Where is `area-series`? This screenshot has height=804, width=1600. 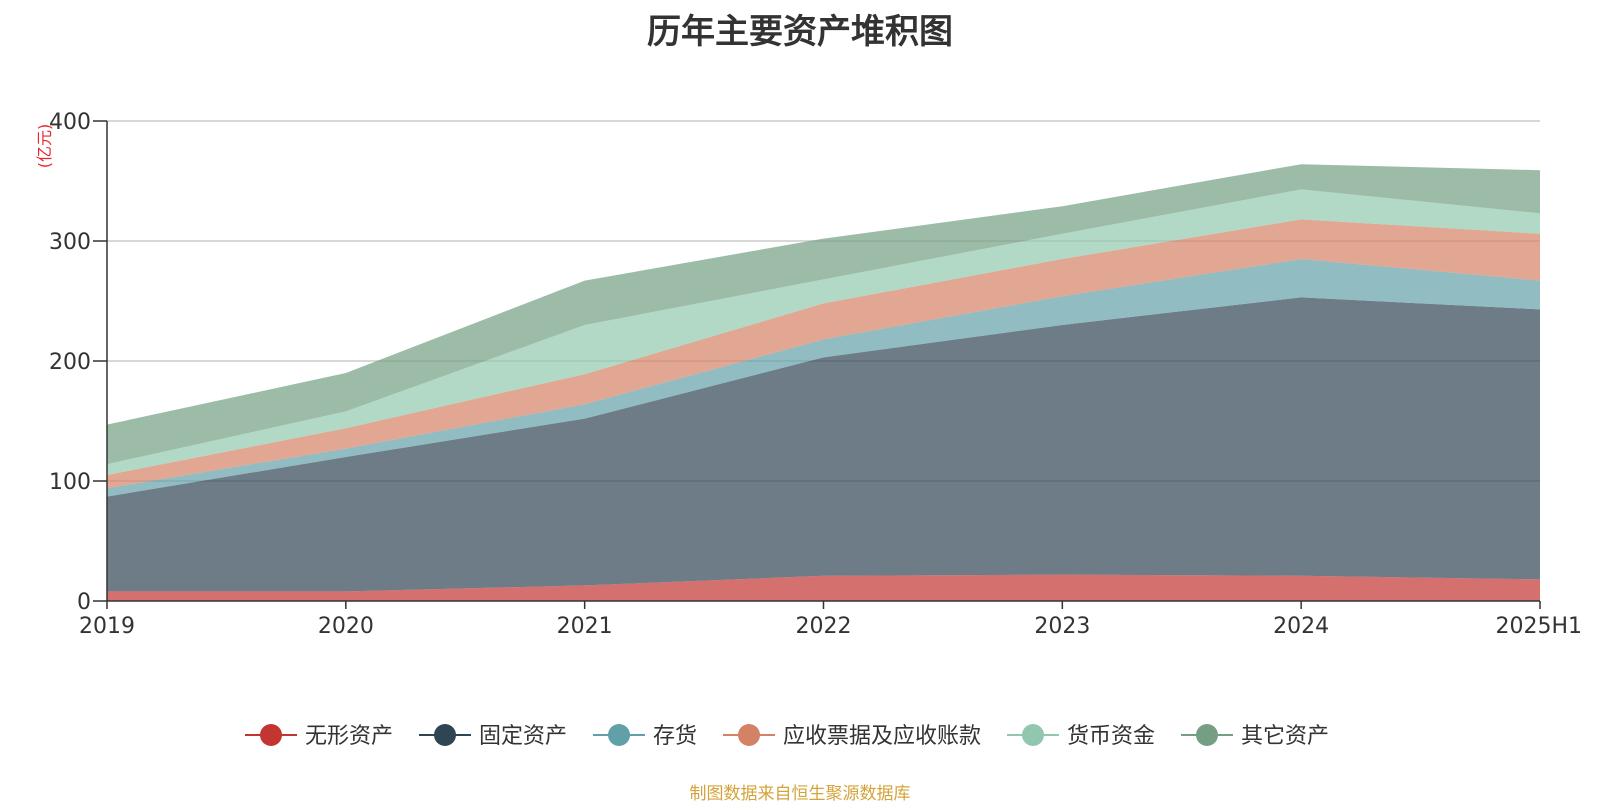 area-series is located at coordinates (823, 587).